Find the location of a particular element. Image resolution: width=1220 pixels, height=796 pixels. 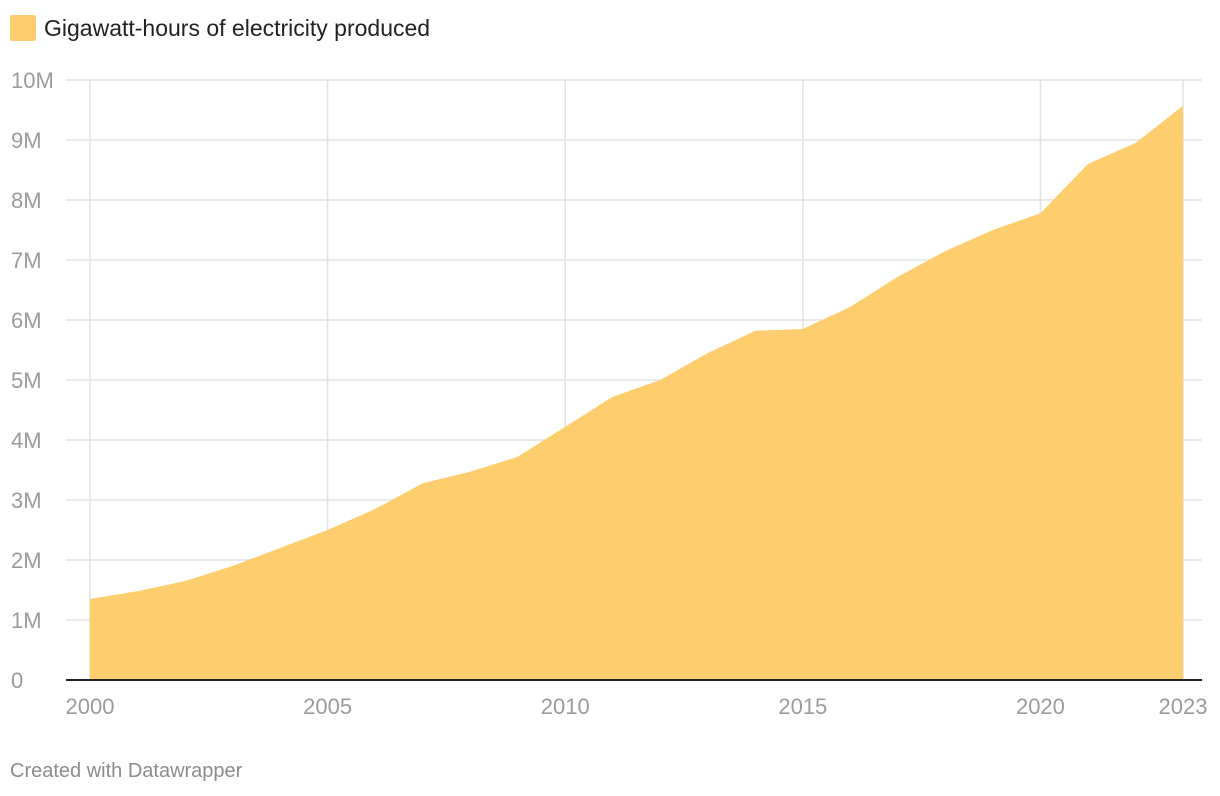

y-tick-label: 8M is located at coordinates (26, 200).